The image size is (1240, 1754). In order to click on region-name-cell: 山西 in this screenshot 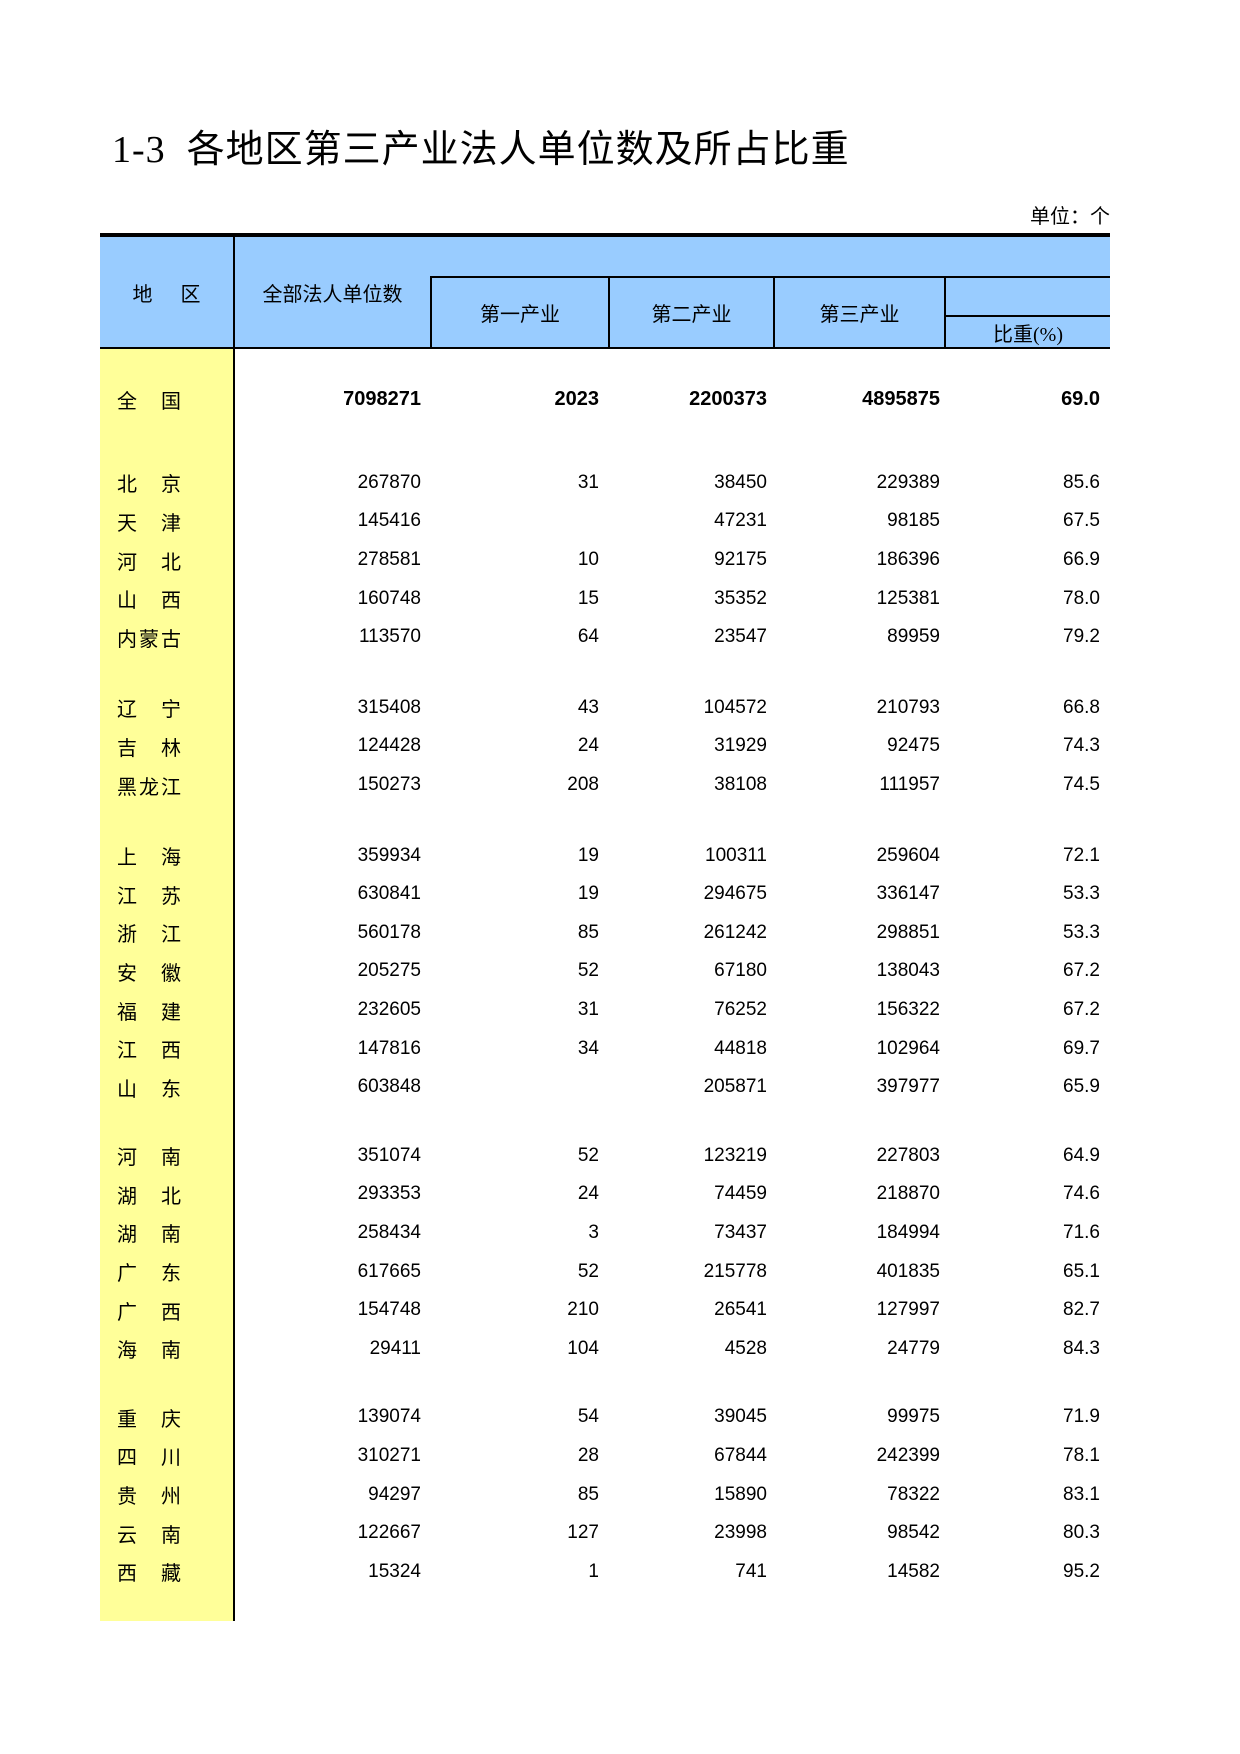, I will do `click(149, 601)`.